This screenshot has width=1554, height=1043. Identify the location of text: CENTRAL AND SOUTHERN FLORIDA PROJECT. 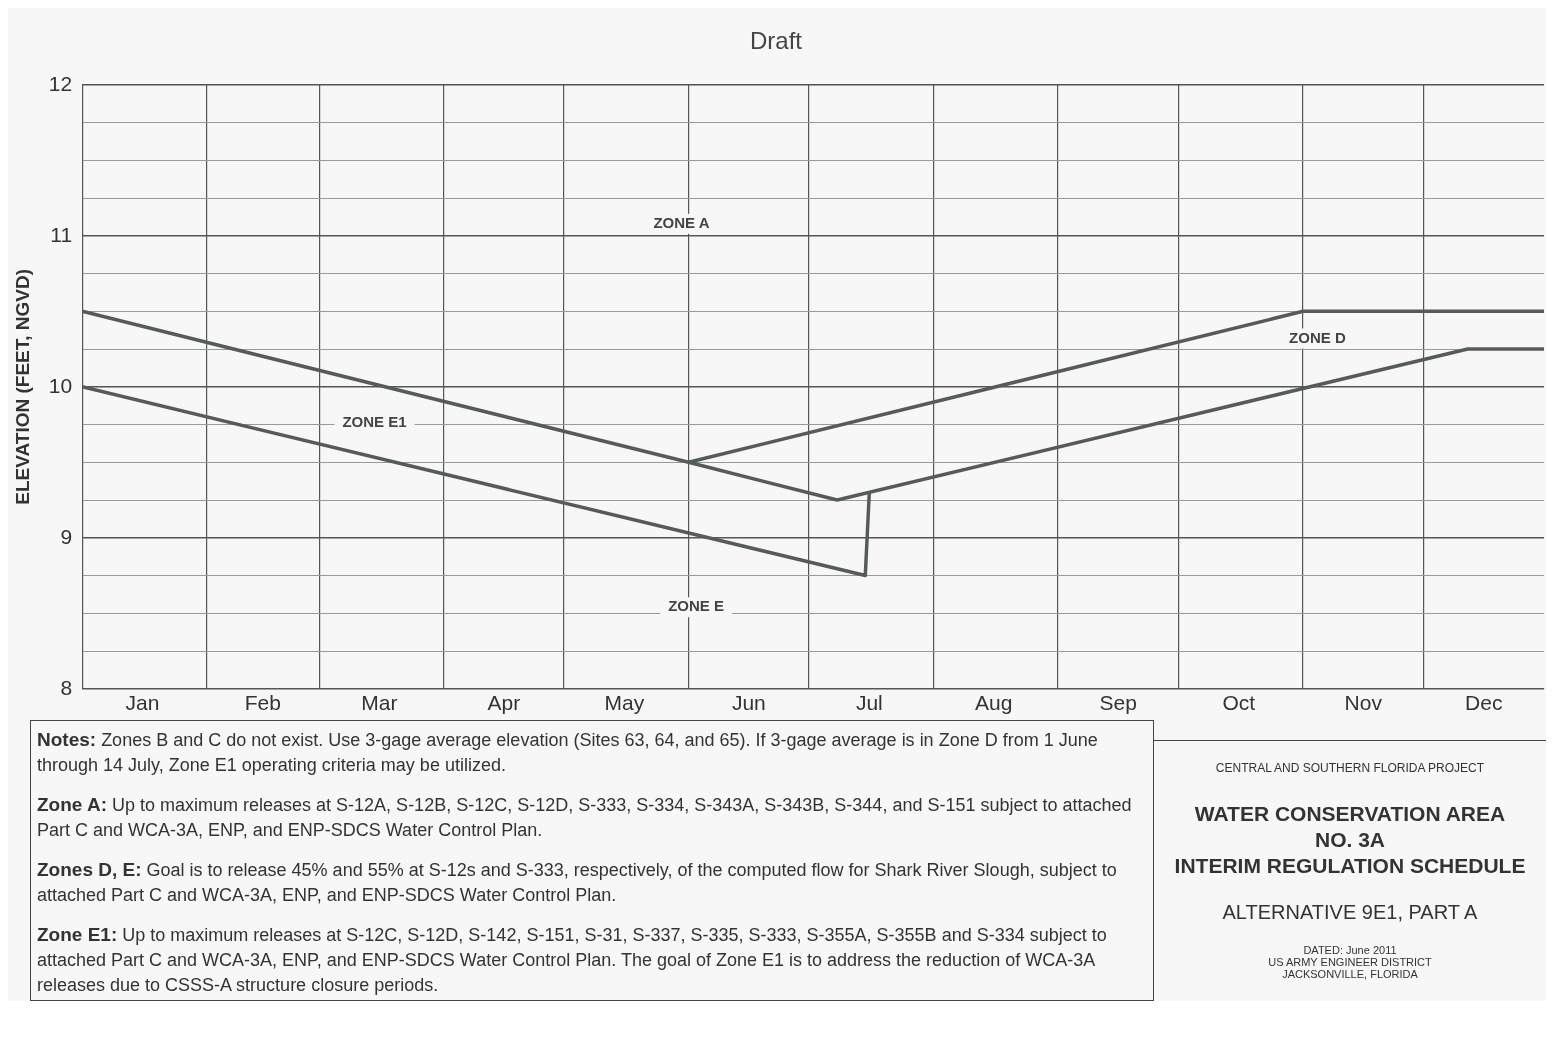
(1350, 768).